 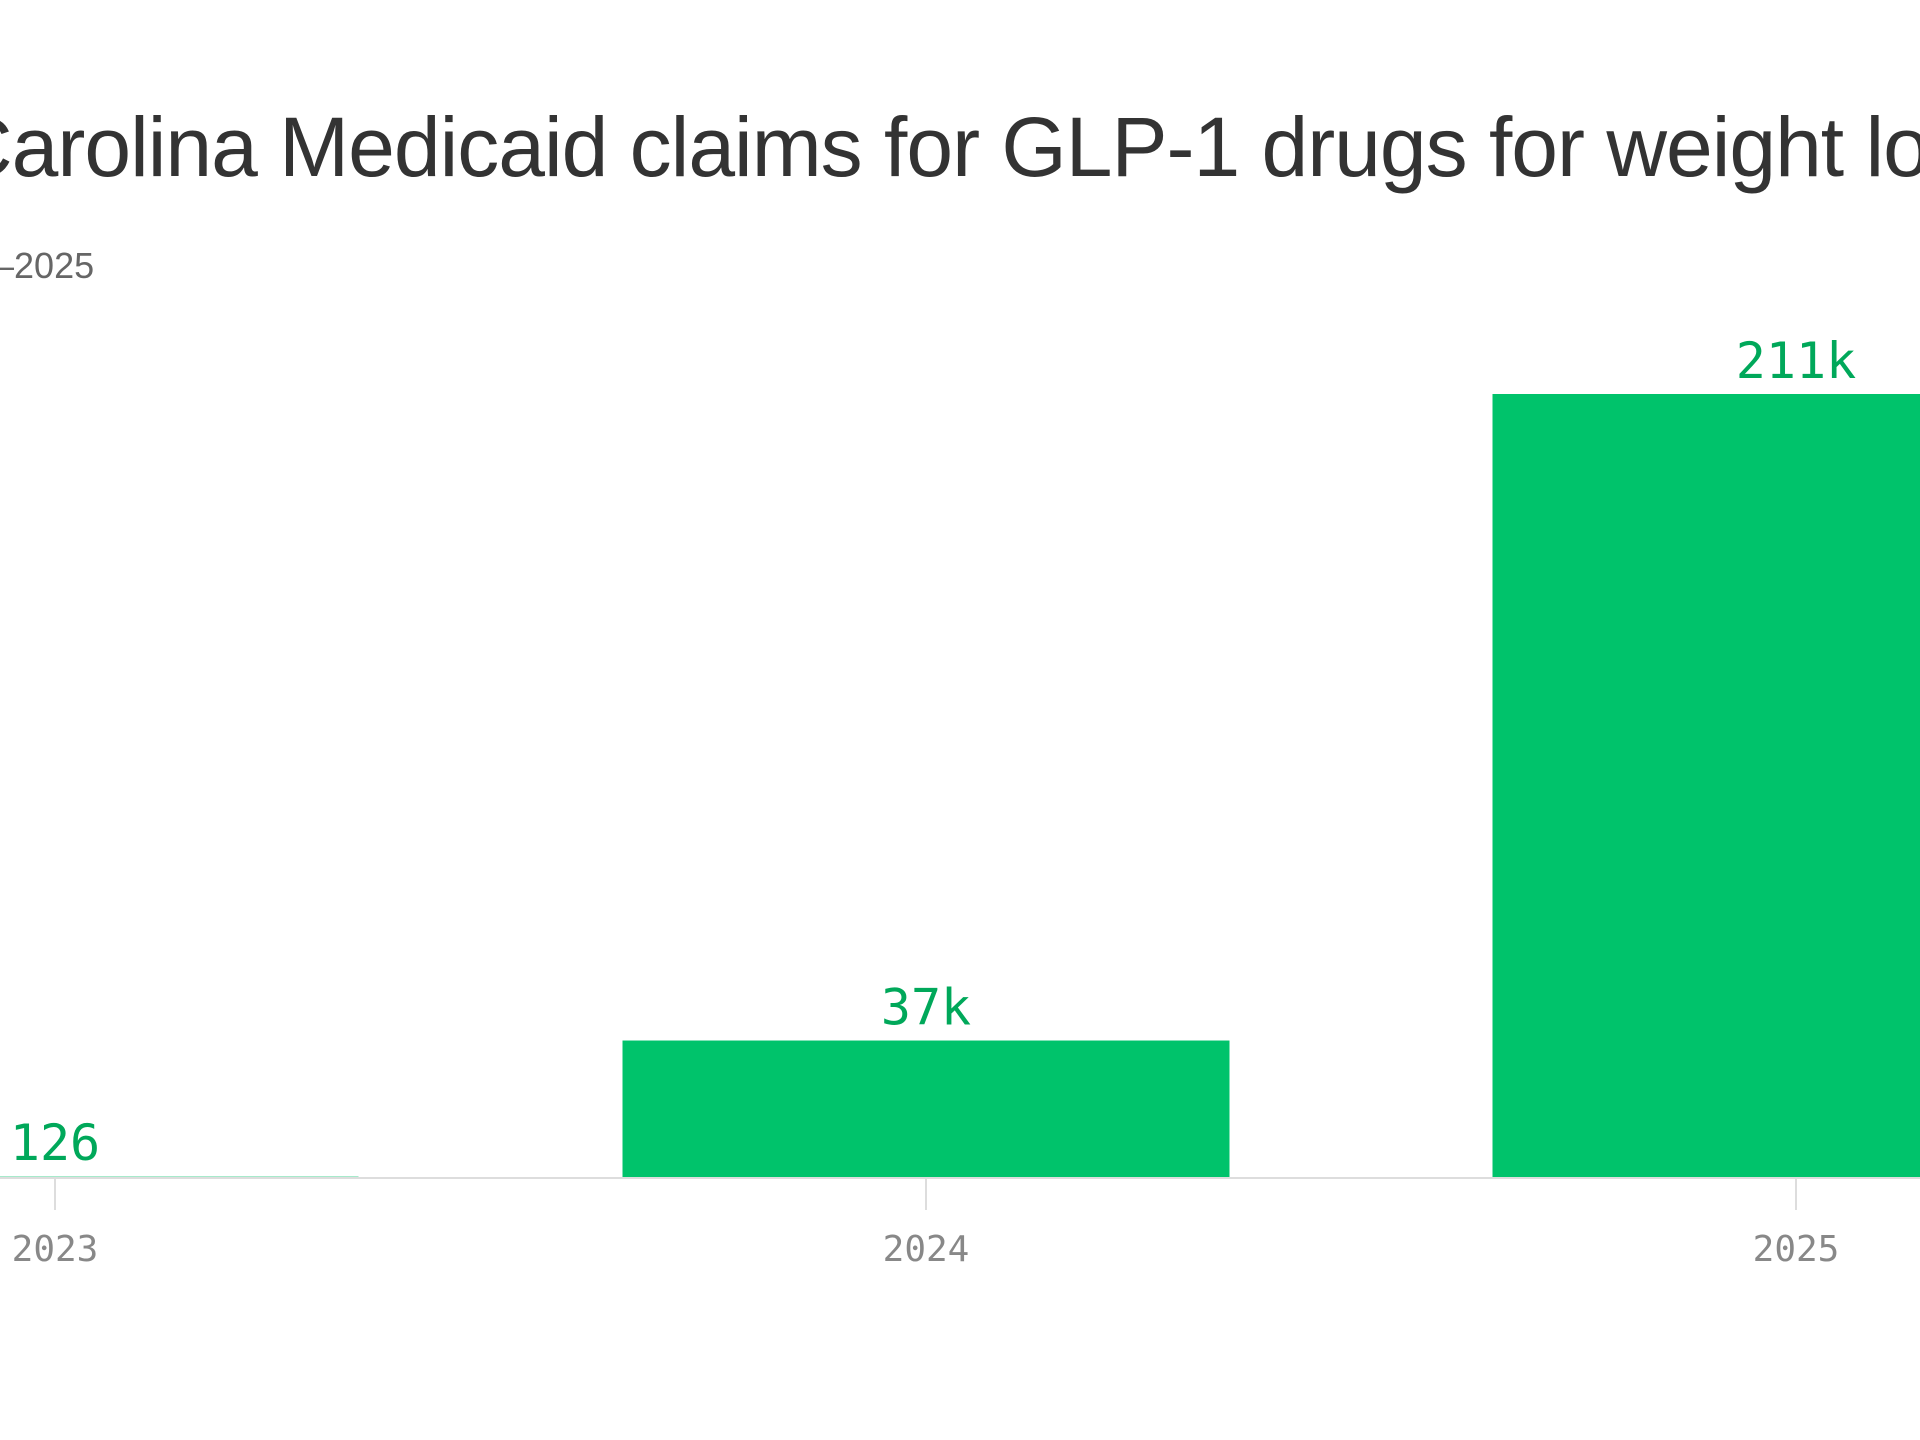 I want to click on chart-subtitle: –2025, so click(x=47, y=265).